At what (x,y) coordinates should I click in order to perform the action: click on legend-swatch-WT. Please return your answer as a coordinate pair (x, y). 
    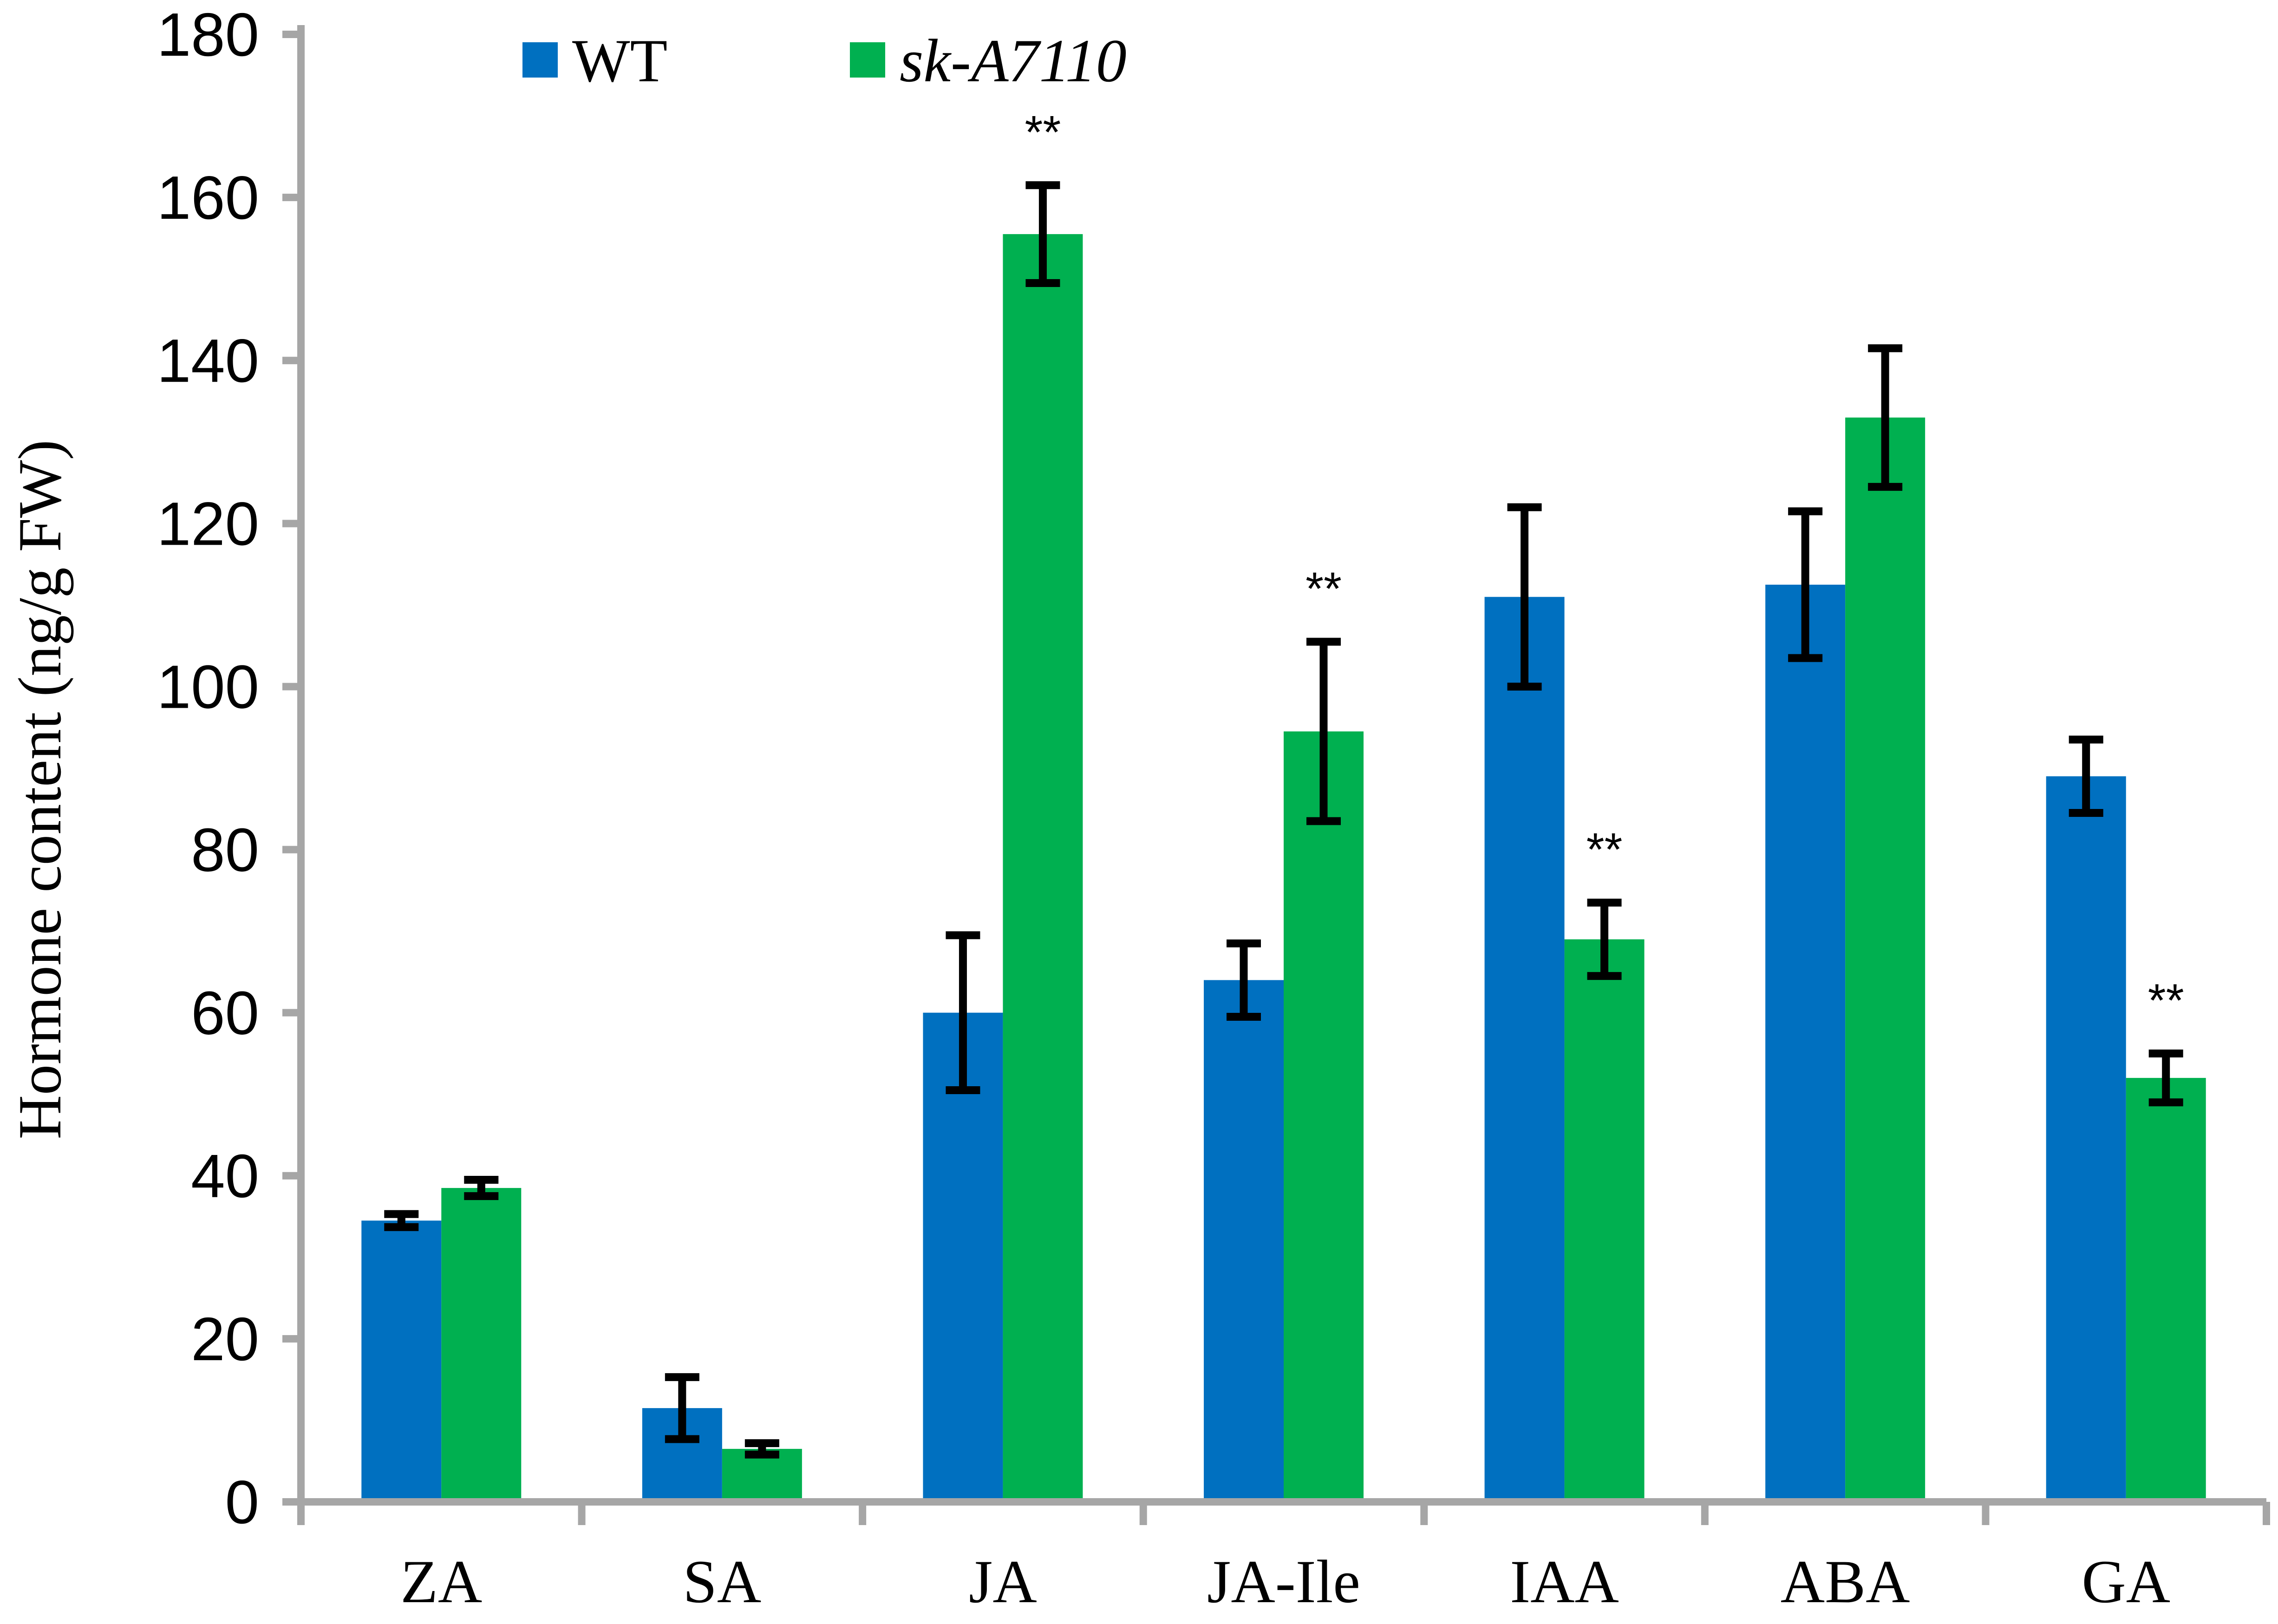
    Looking at the image, I should click on (540, 60).